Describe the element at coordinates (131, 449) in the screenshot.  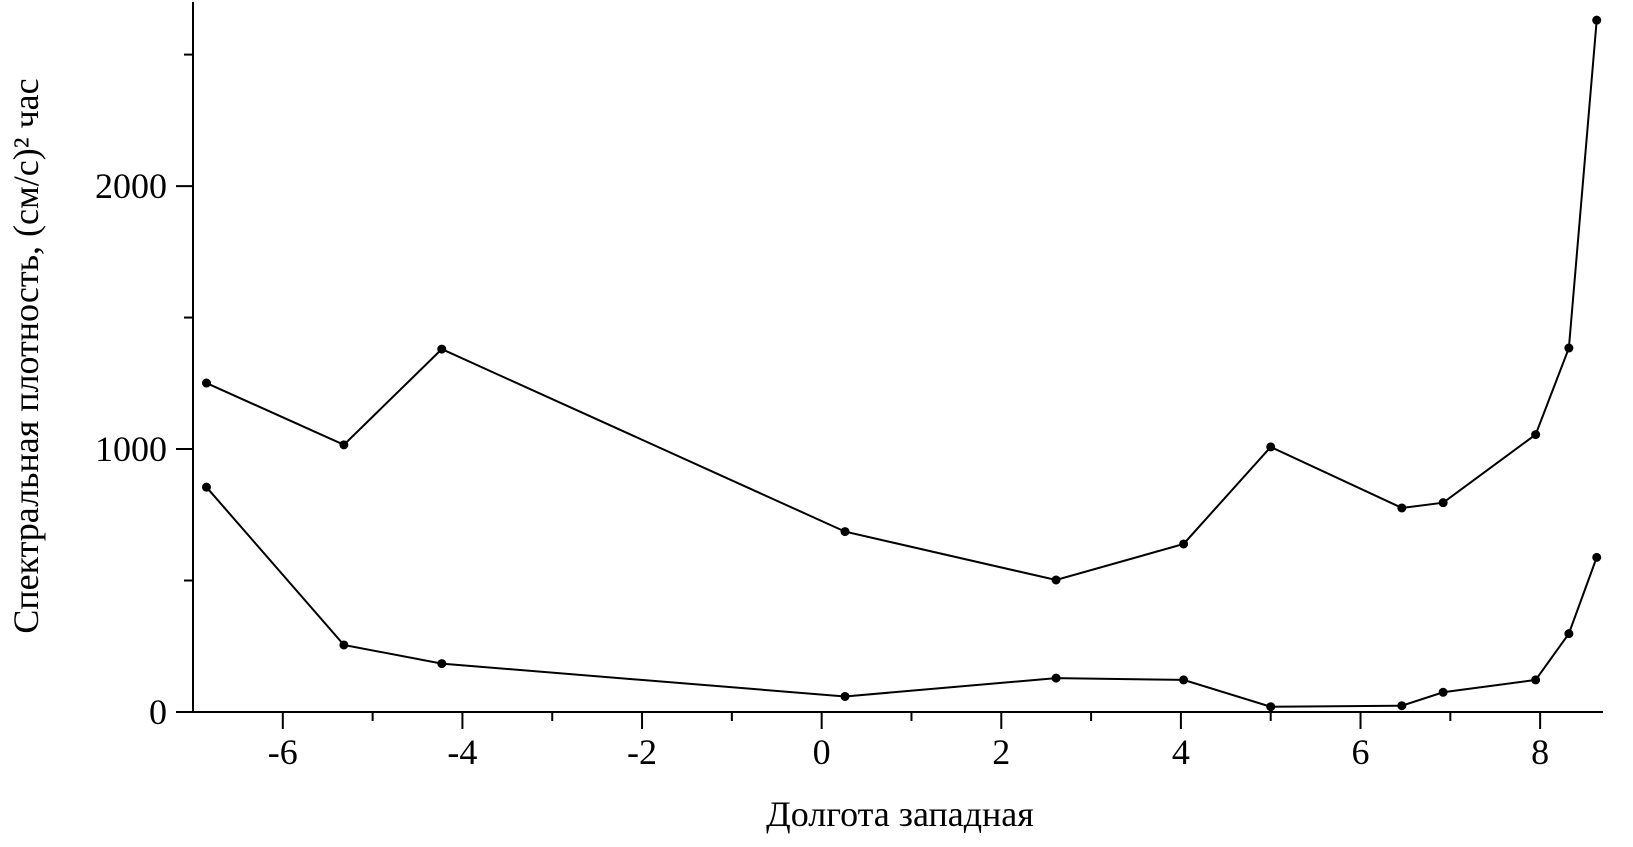
I see `y-tick-label: 1000` at that location.